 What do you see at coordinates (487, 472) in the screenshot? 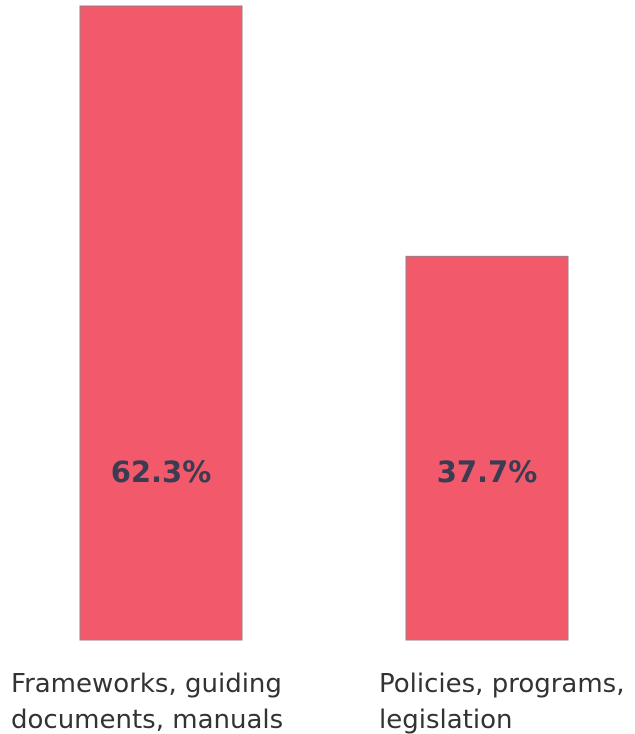
I see `value-label-2: 37.7%` at bounding box center [487, 472].